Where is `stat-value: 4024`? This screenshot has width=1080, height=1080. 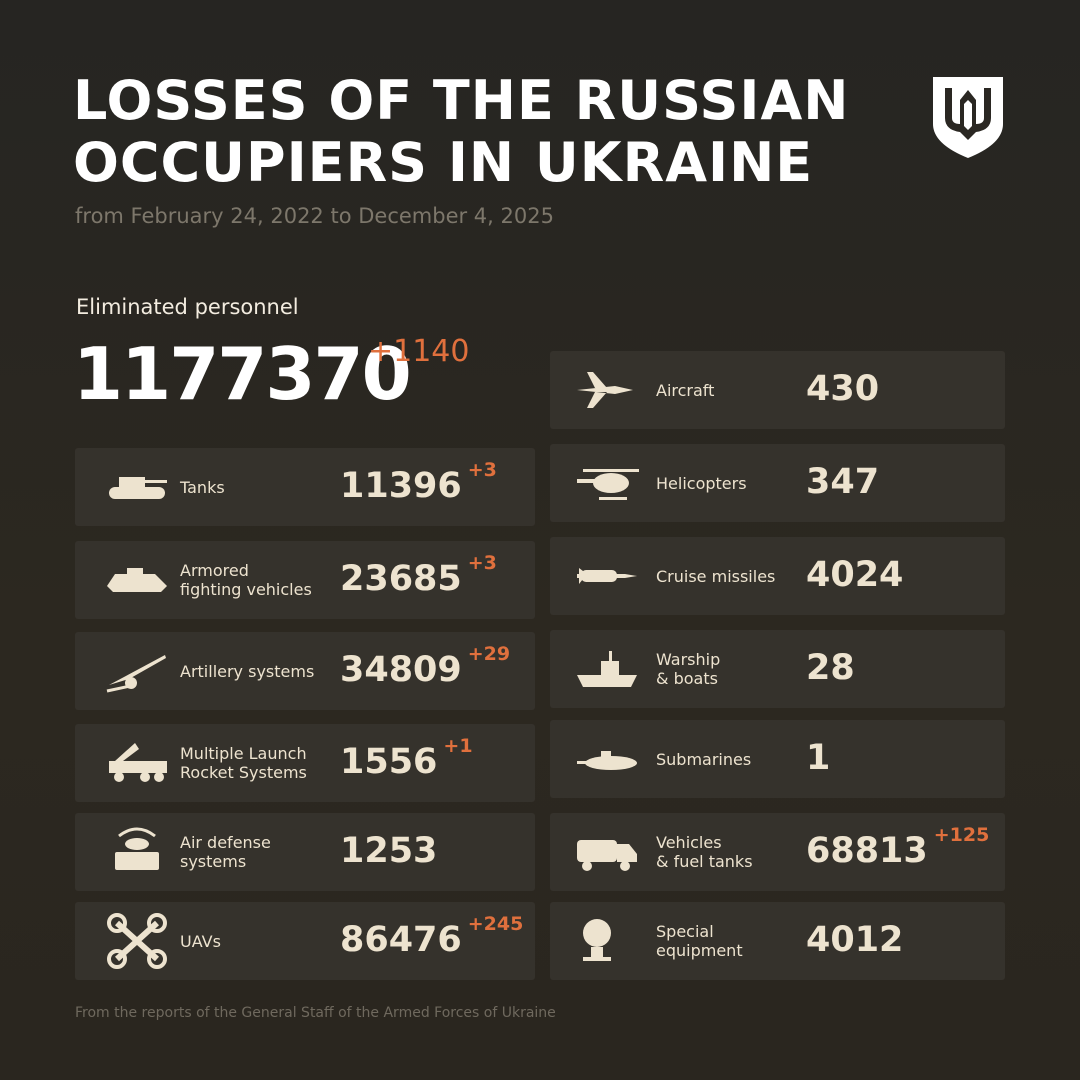 stat-value: 4024 is located at coordinates (855, 575).